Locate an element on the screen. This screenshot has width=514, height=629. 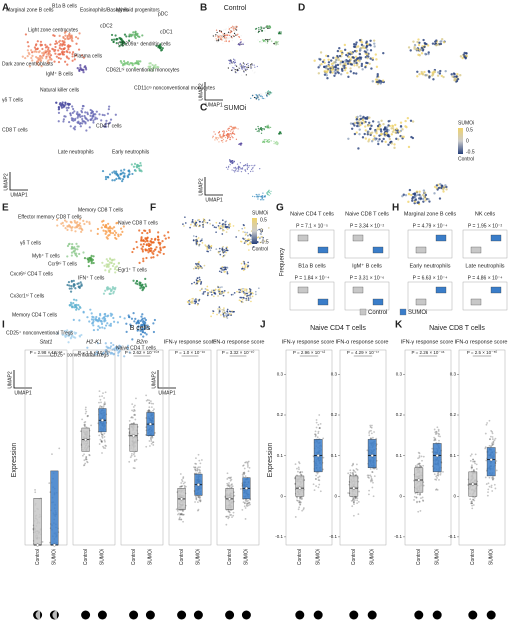
box is located at coordinates (358, 290).